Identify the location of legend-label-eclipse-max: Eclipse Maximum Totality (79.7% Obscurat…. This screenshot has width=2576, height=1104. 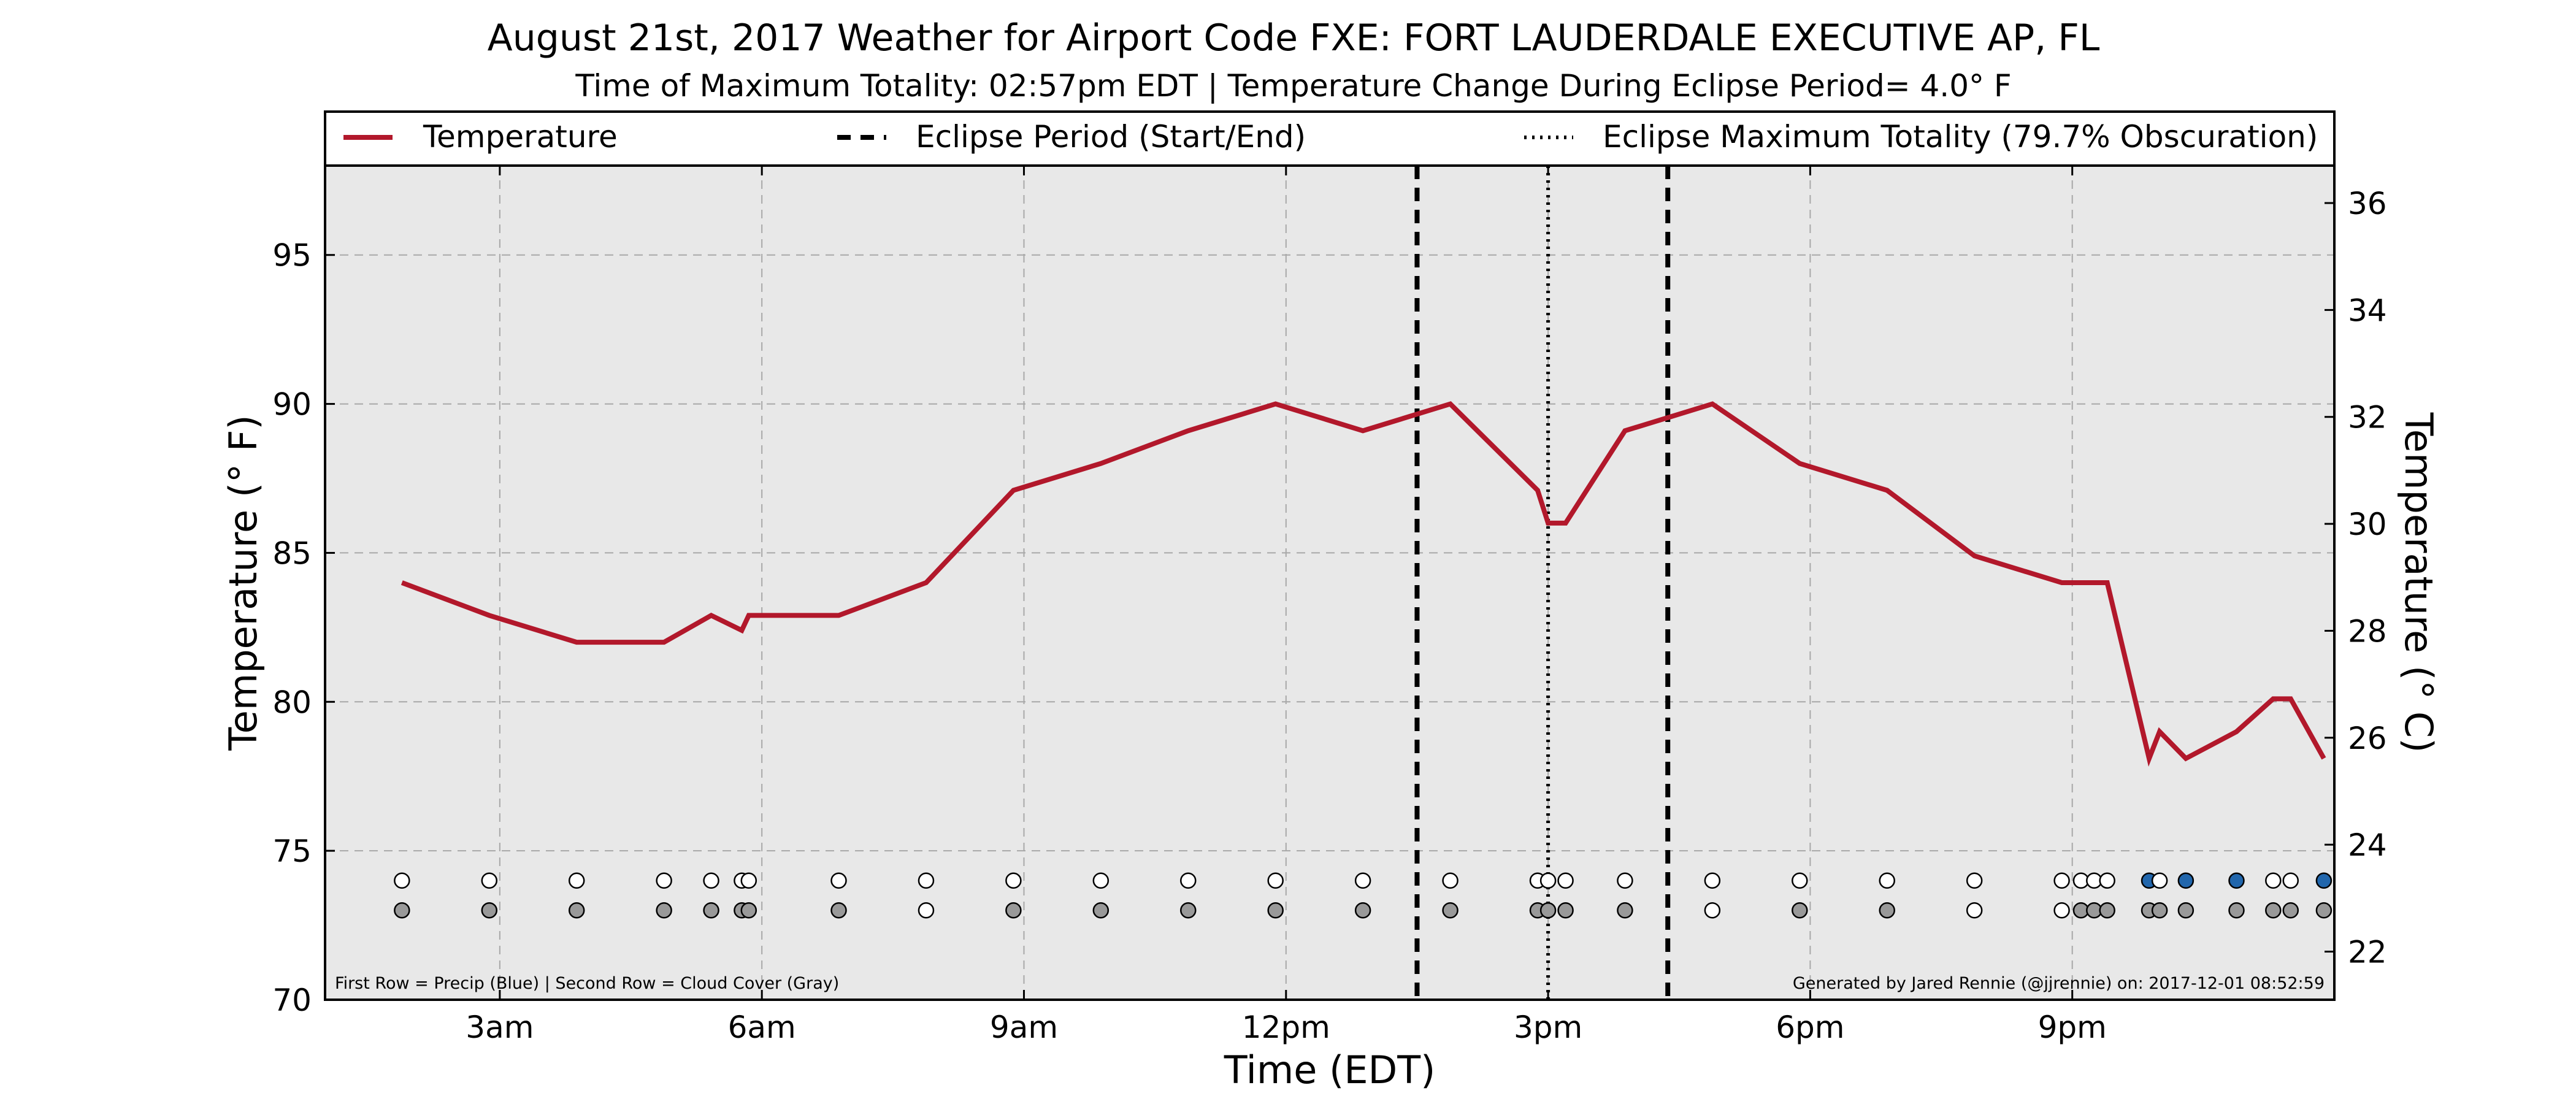
(1960, 137).